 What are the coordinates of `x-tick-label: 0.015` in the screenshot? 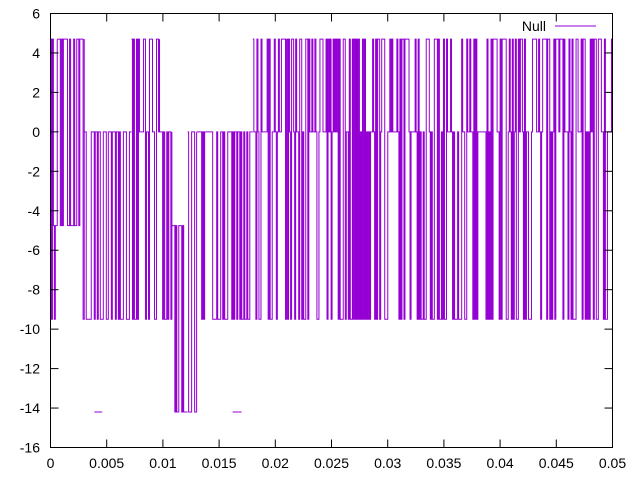 It's located at (219, 463).